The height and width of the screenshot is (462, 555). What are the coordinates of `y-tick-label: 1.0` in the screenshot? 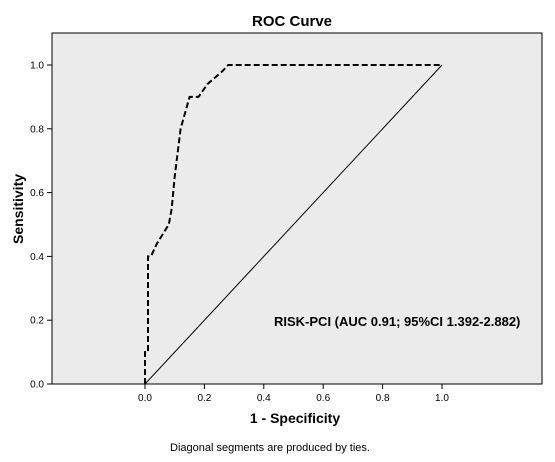 It's located at (37, 66).